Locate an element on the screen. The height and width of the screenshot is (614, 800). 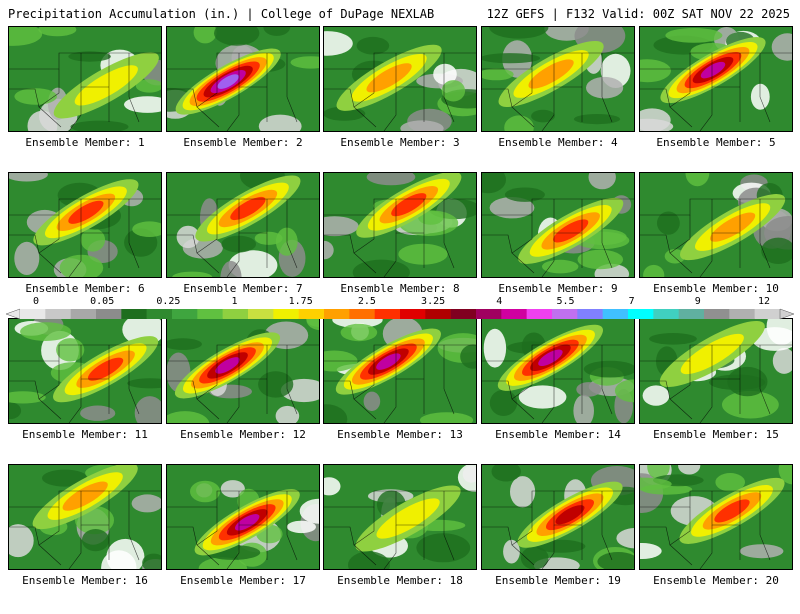
ensemble-member-15: Ensemble Member: 15 is located at coordinates (716, 393).